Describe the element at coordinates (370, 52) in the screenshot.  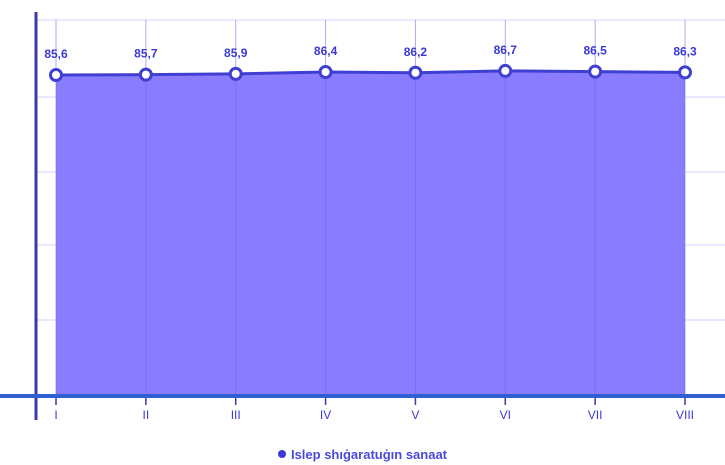
I see `data-labels: 85,6 85,7 85,9 86,4 86,2 86,7 86,5 86,3` at that location.